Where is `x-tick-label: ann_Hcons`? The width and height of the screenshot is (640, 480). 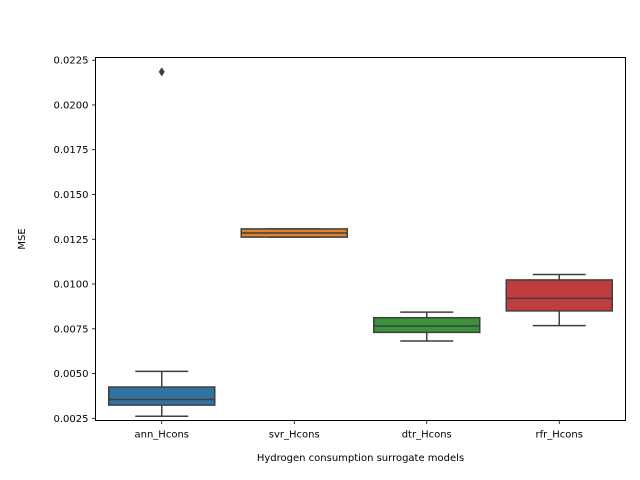 x-tick-label: ann_Hcons is located at coordinates (162, 435).